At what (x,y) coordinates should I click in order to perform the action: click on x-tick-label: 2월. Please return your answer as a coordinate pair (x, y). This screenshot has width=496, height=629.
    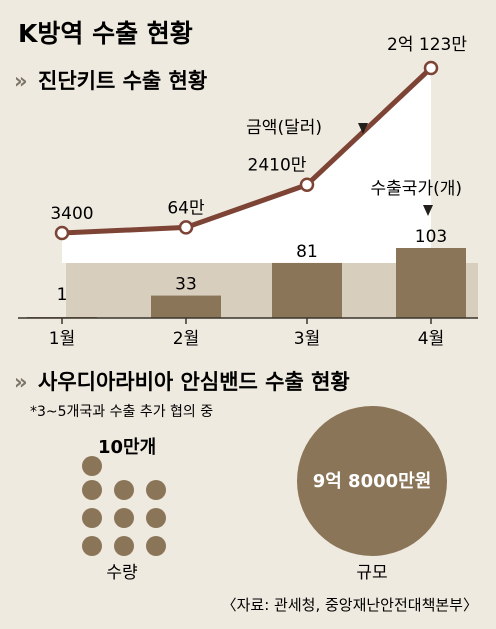
    Looking at the image, I should click on (186, 339).